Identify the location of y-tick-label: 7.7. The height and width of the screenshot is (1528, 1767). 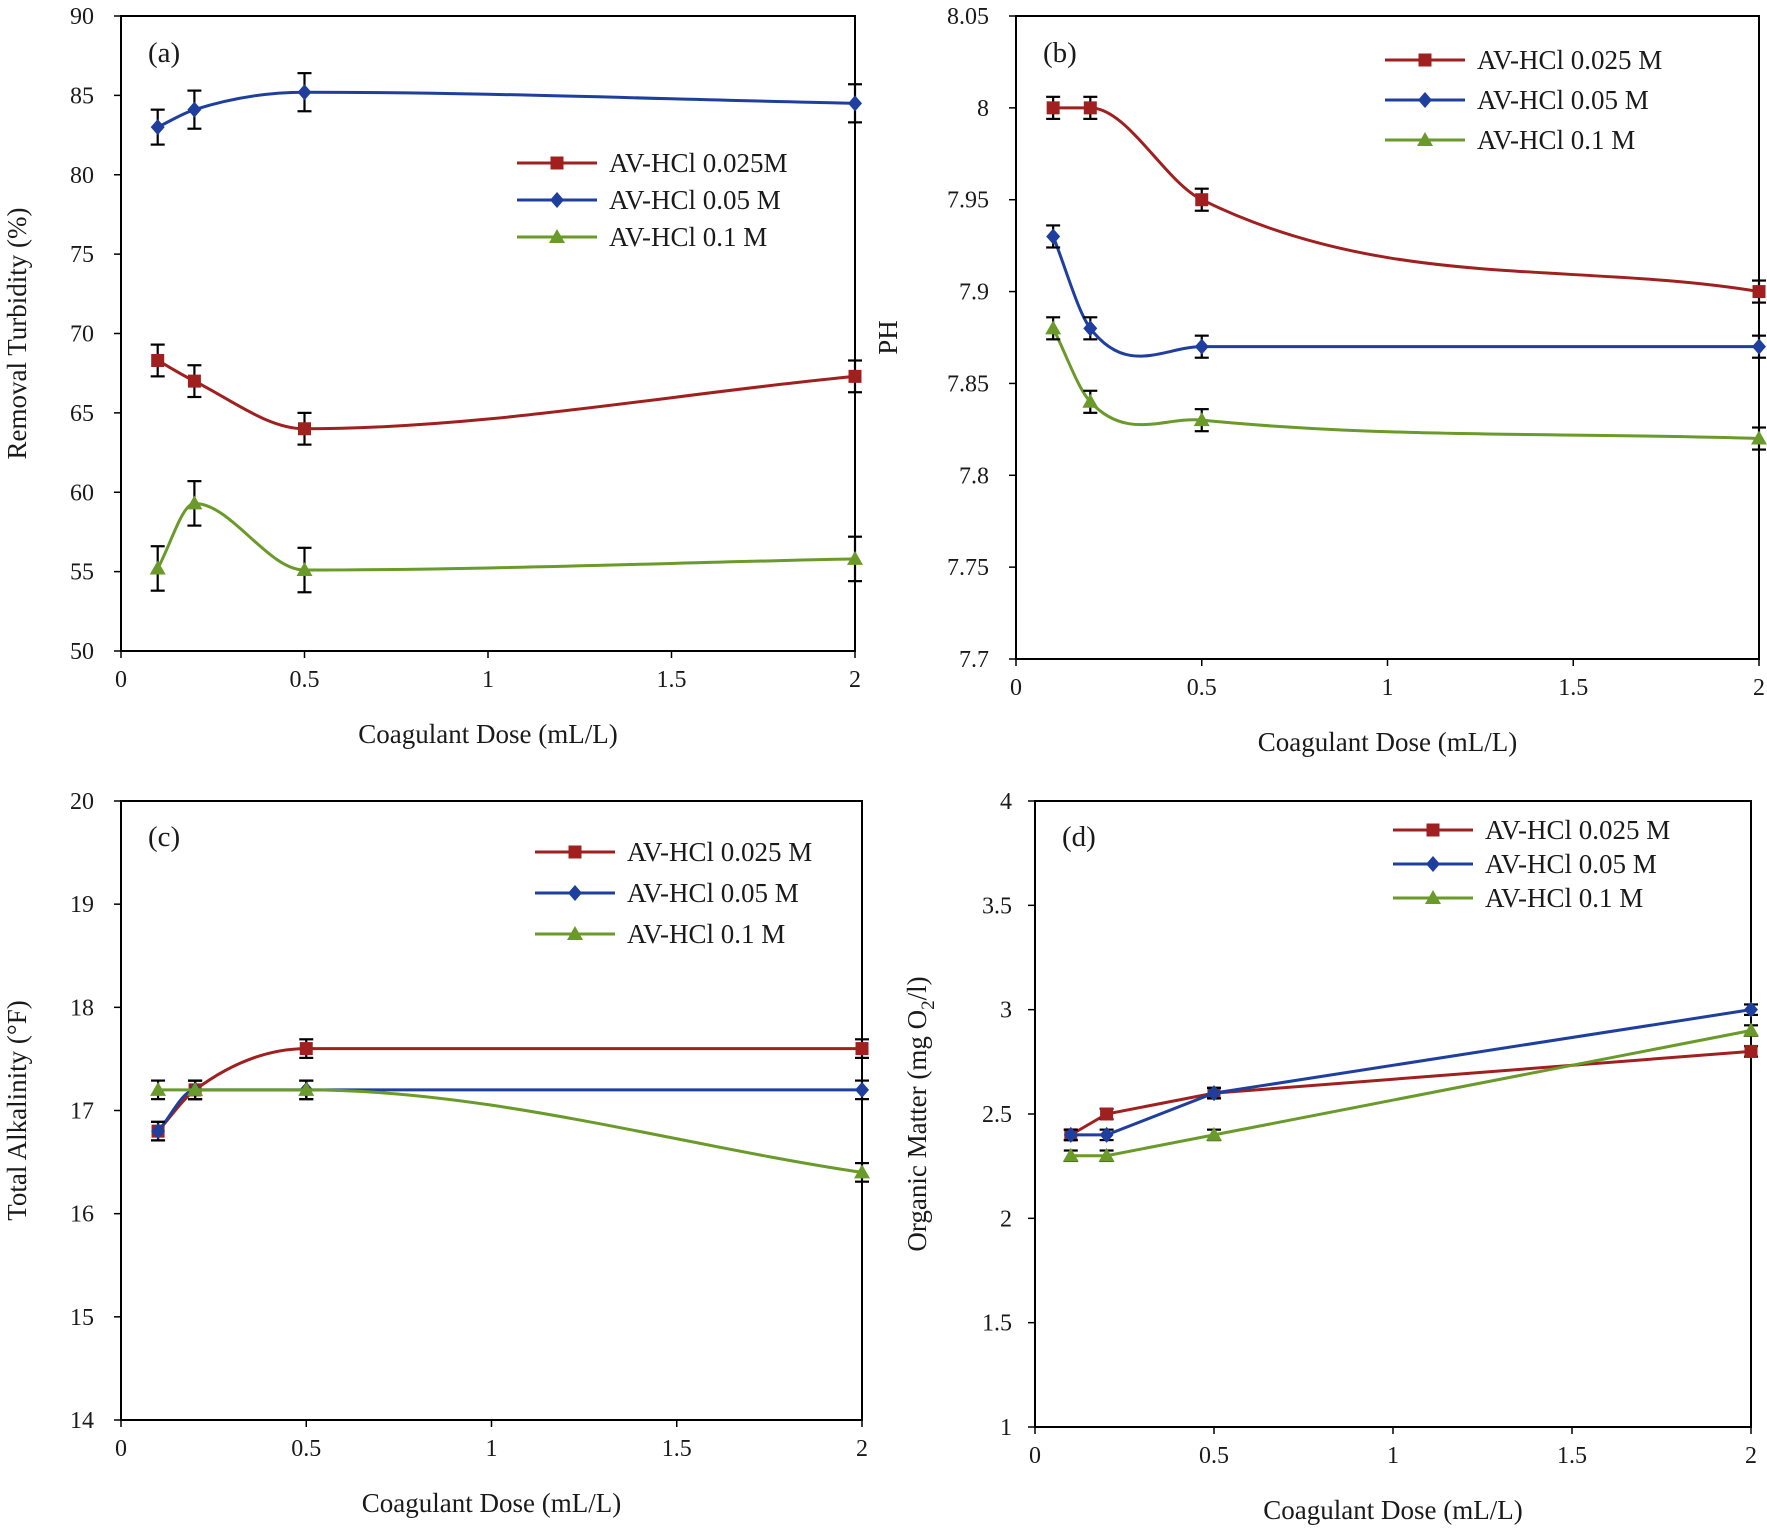
(974, 660).